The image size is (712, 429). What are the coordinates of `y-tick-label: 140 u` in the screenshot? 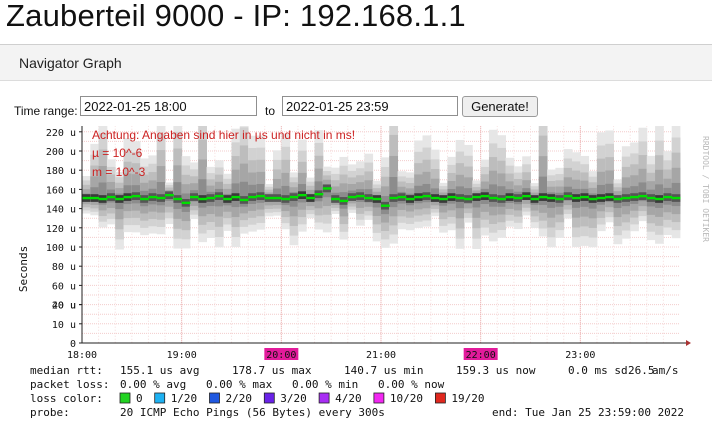 It's located at (61, 210).